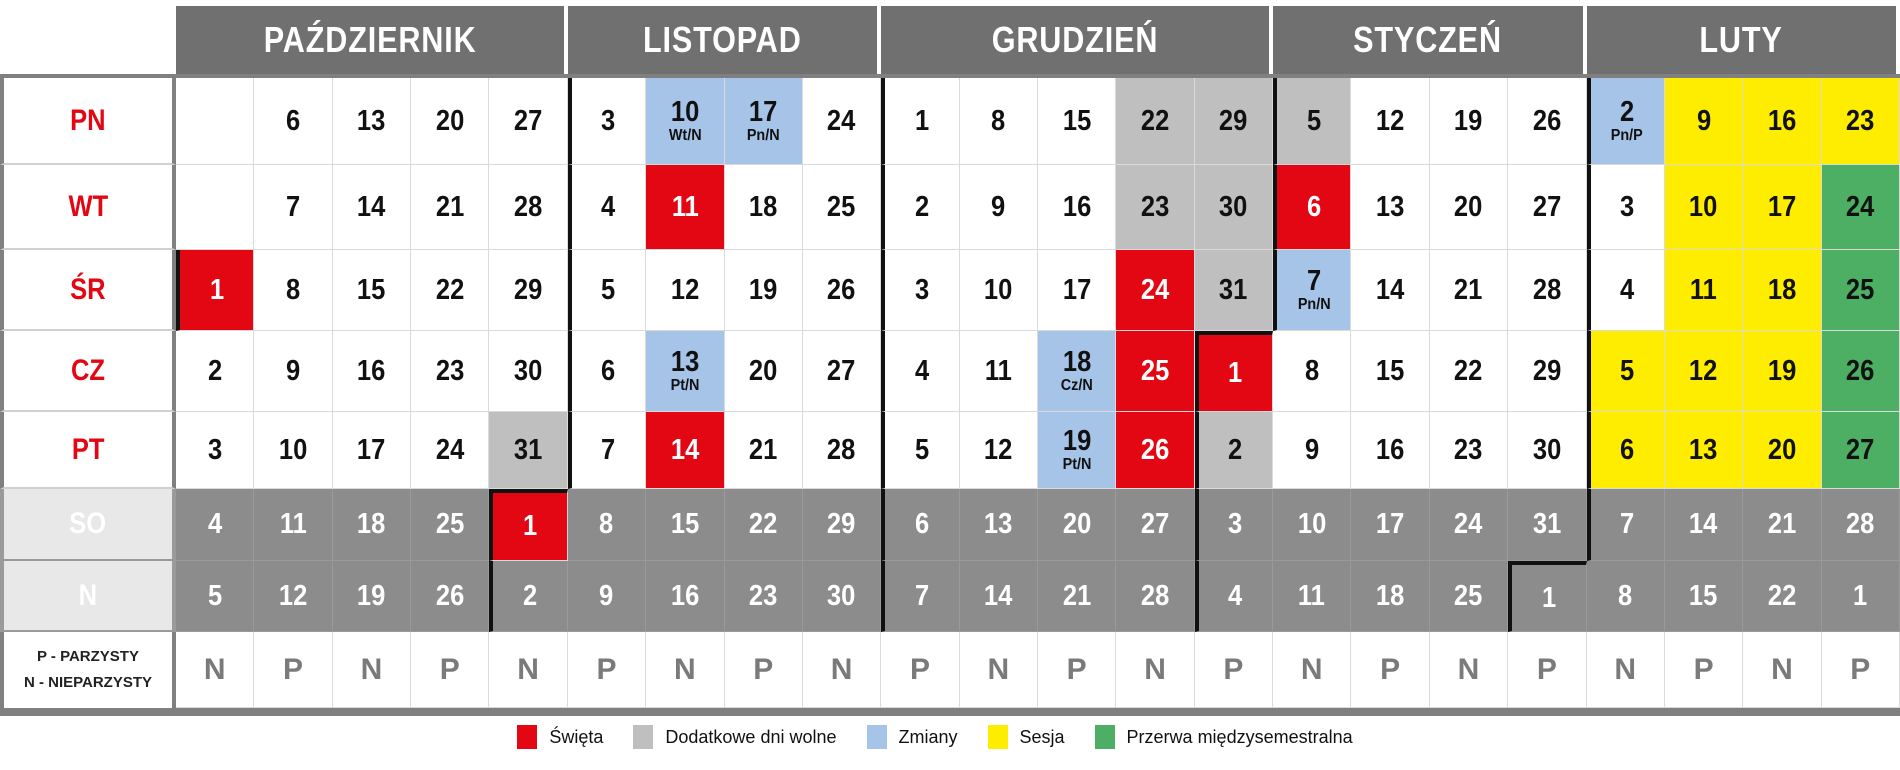  I want to click on legend-swatch, so click(1104, 737).